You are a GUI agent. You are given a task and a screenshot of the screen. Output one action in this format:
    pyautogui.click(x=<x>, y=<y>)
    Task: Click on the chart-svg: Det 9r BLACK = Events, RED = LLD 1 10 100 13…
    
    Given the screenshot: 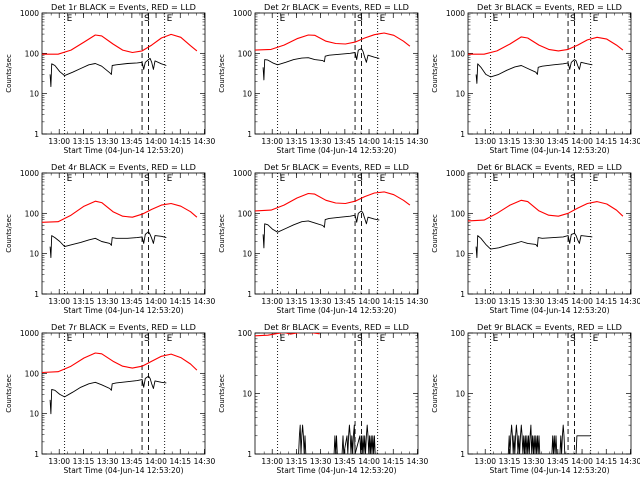 What is the action you would take?
    pyautogui.click(x=535, y=398)
    